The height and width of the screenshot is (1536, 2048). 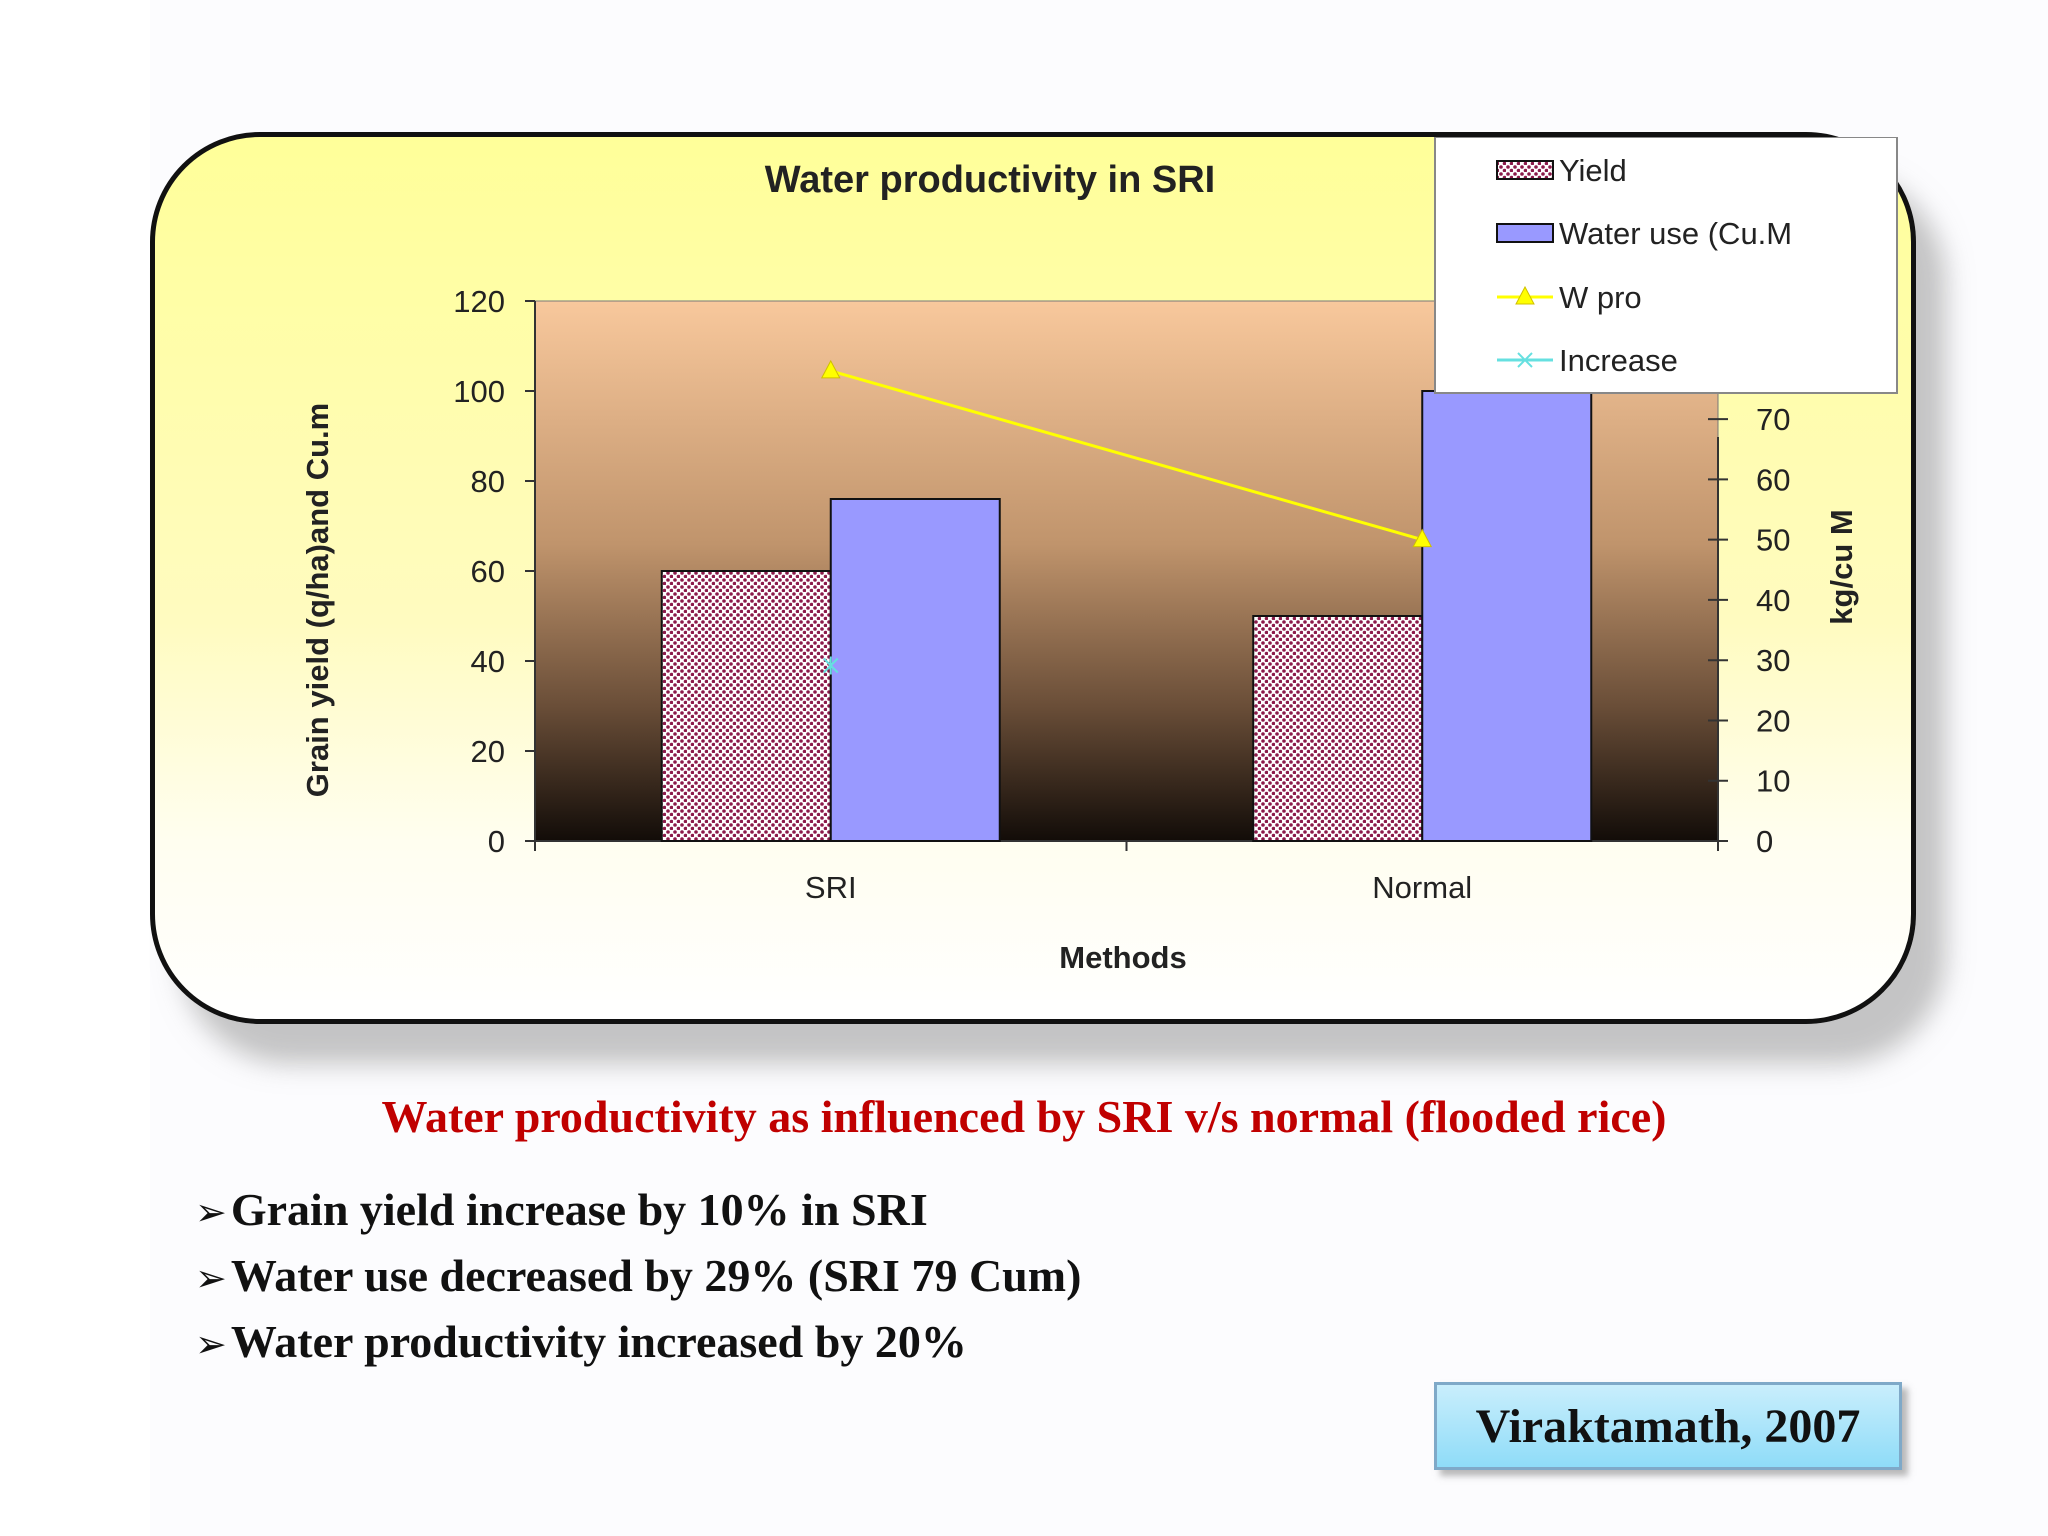 What do you see at coordinates (488, 751) in the screenshot?
I see `y-tick-label: 20` at bounding box center [488, 751].